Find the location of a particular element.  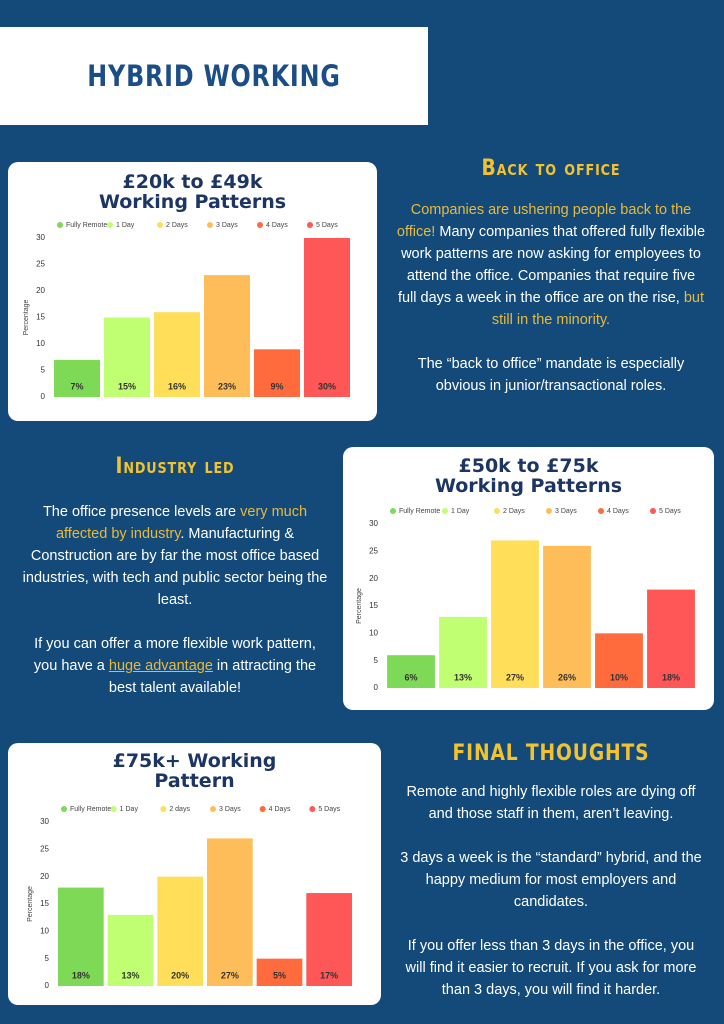

value-label: 15% is located at coordinates (127, 386).